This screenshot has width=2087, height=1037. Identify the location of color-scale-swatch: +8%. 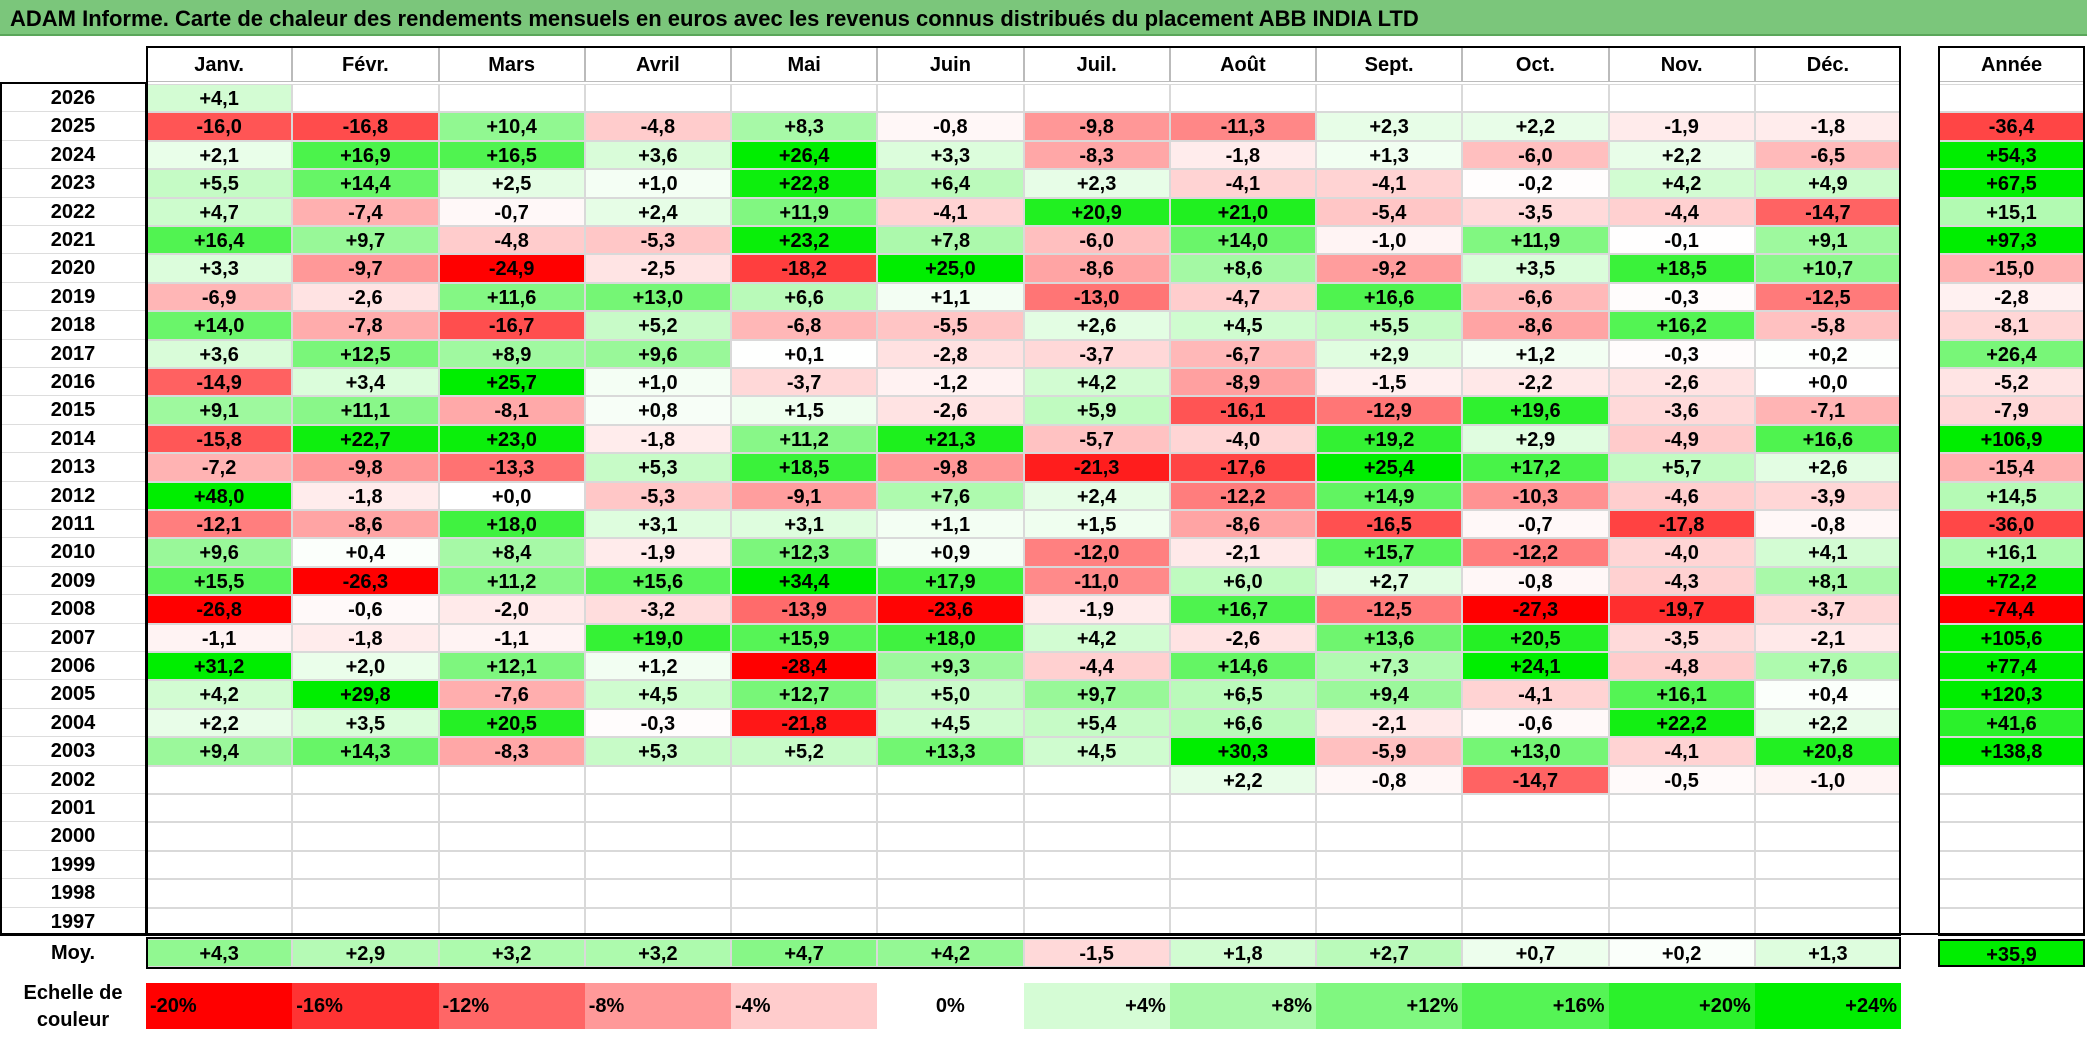
(1242, 1006).